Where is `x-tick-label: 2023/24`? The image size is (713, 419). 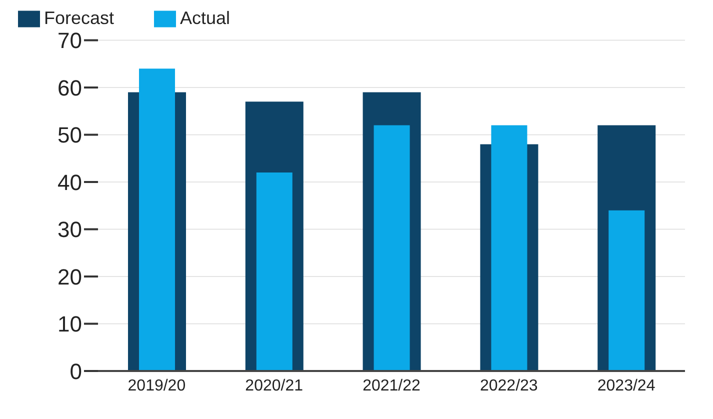 x-tick-label: 2023/24 is located at coordinates (626, 385).